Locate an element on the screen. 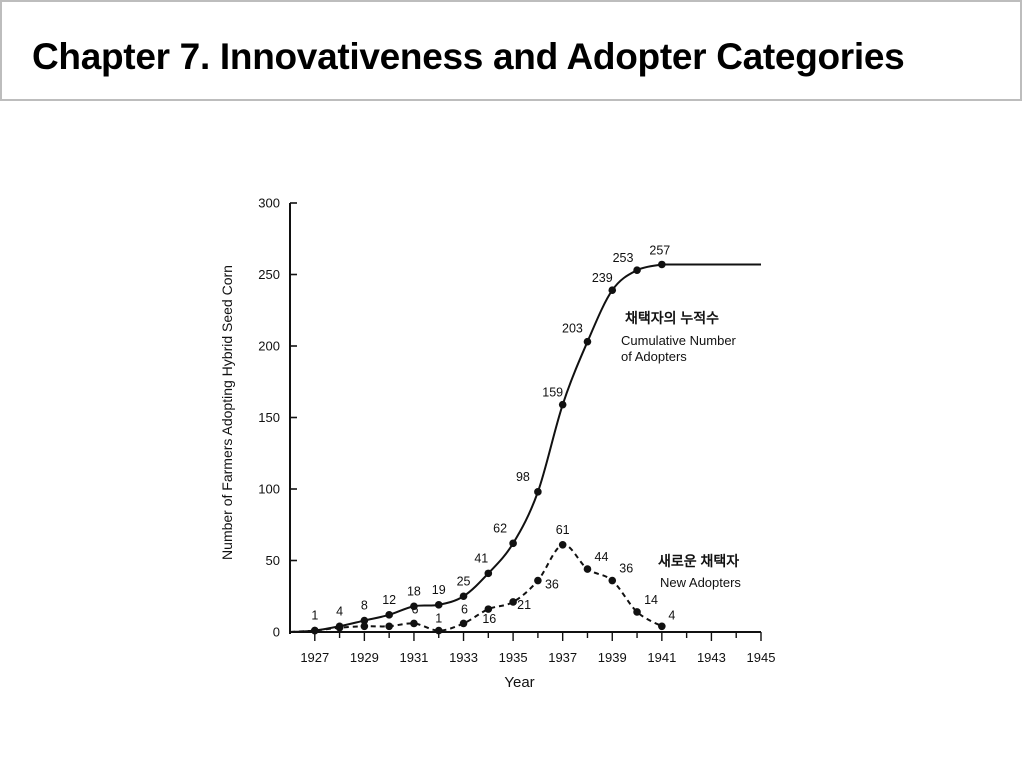 This screenshot has width=1024, height=768. cumulative-data-label: 257 is located at coordinates (659, 250).